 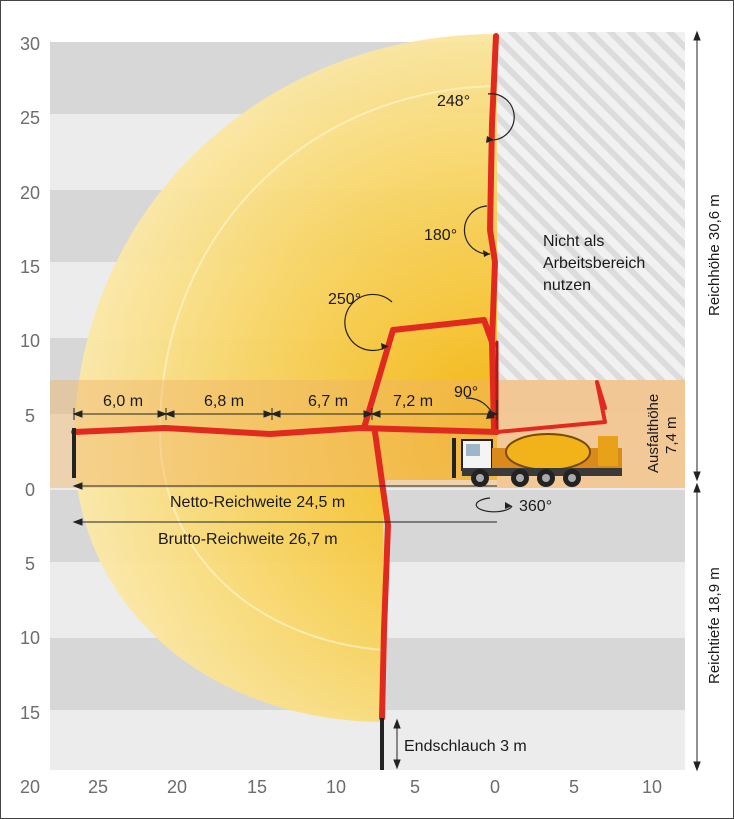 I want to click on segment-4-label: 7,2 m, so click(x=413, y=401).